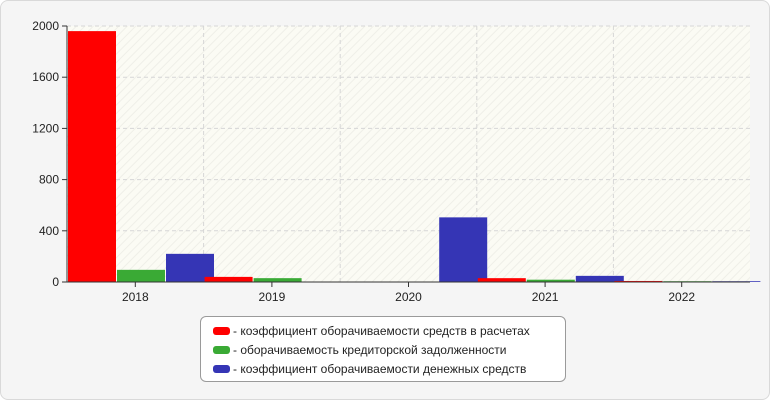 This screenshot has height=400, width=770. What do you see at coordinates (681, 297) in the screenshot?
I see `x-tick-label: 2022` at bounding box center [681, 297].